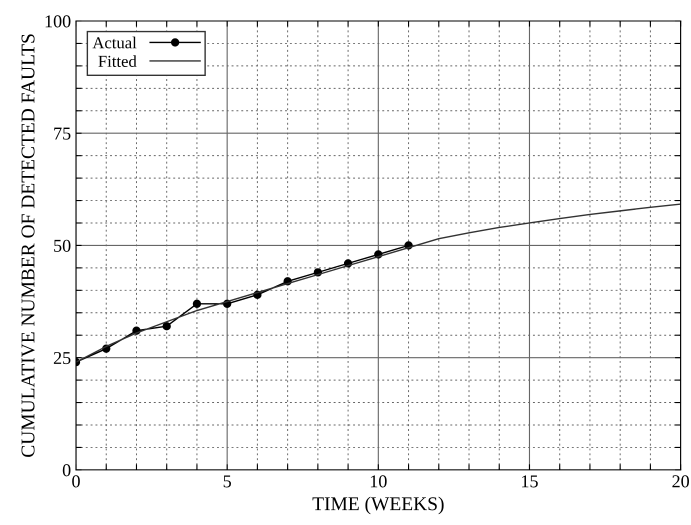  Describe the element at coordinates (28, 245) in the screenshot. I see `y-axis-title: CUMULATIVE NUMBER OF DETECTED FAULTS` at that location.